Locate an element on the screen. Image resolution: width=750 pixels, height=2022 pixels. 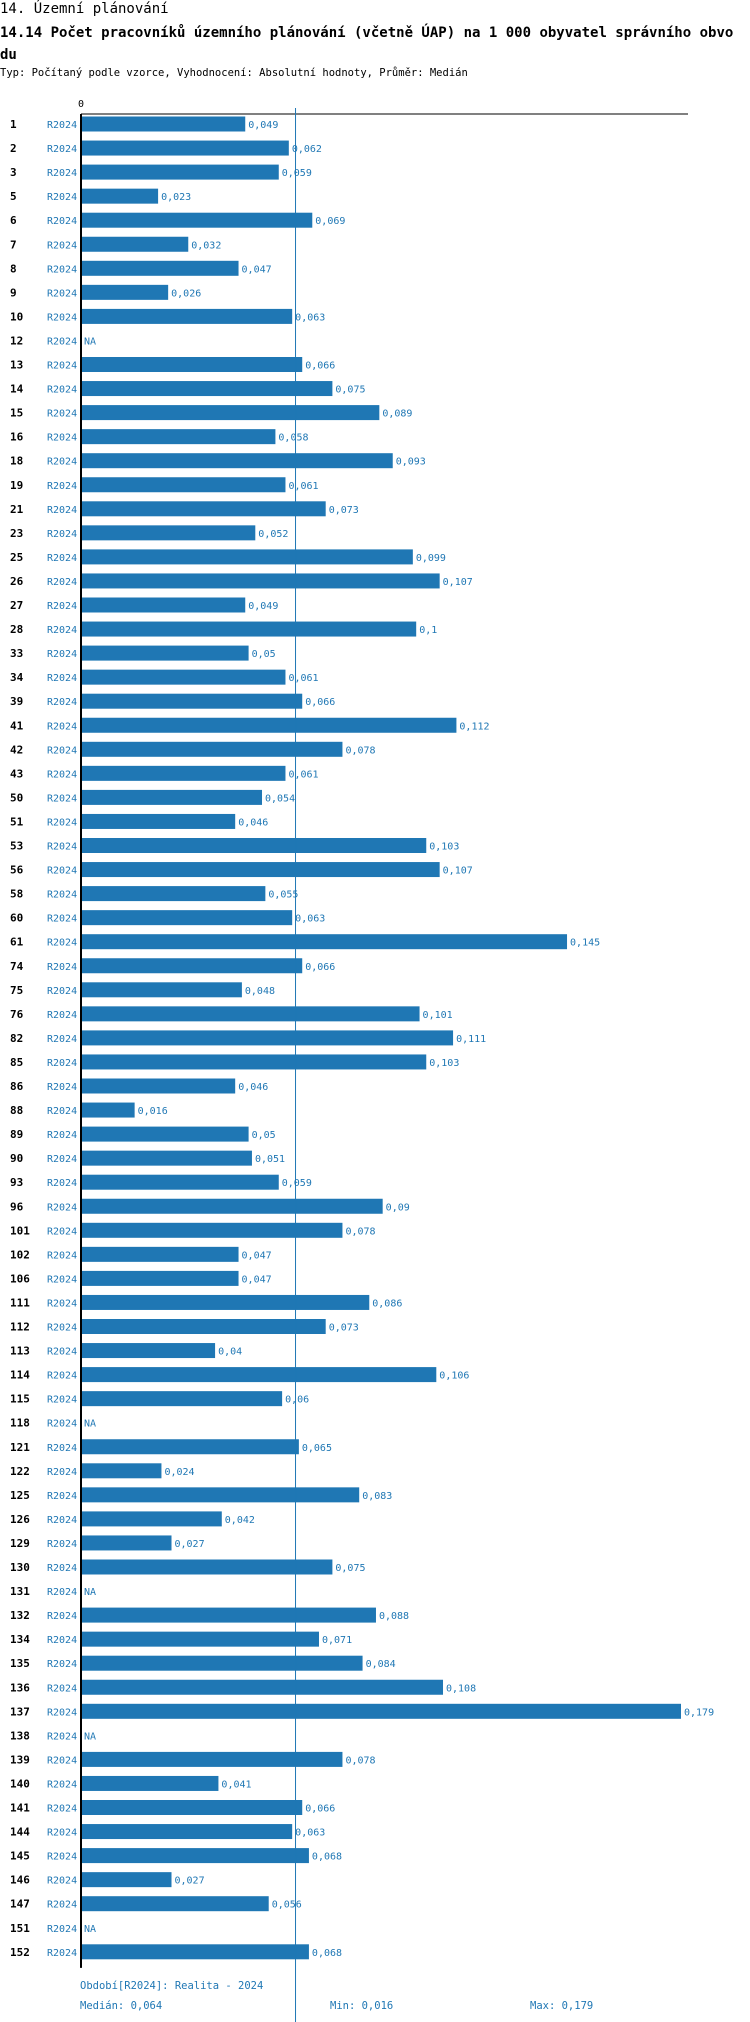
bar-value-label: 0,063 is located at coordinates (310, 1833).